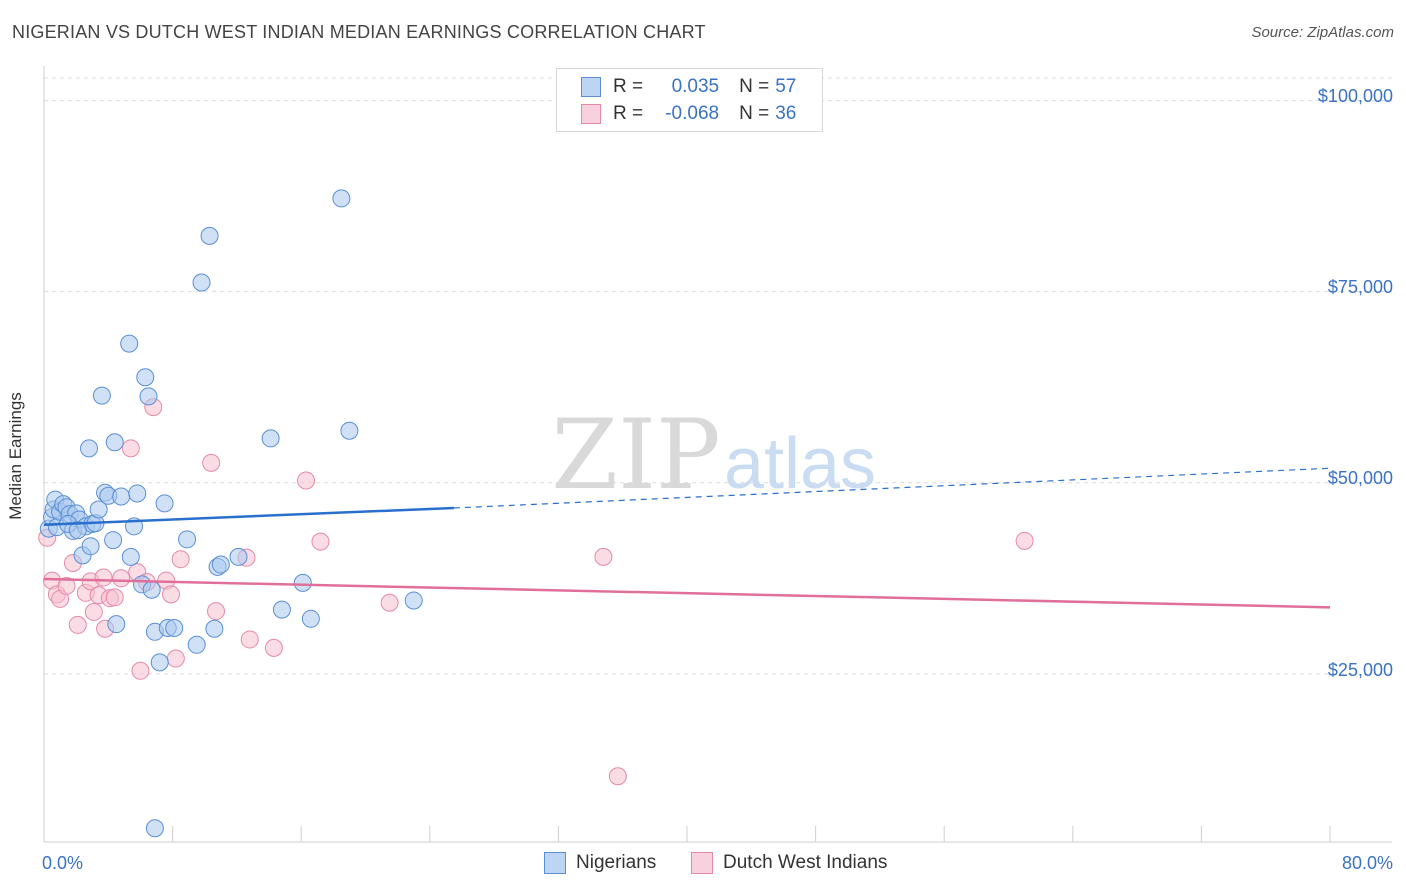 The width and height of the screenshot is (1406, 892). I want to click on nigerian-trend-line, so click(248, 516).